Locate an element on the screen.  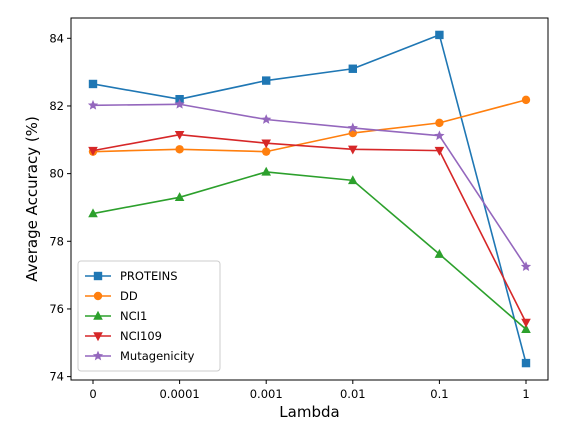
series-line is located at coordinates (309, 126).